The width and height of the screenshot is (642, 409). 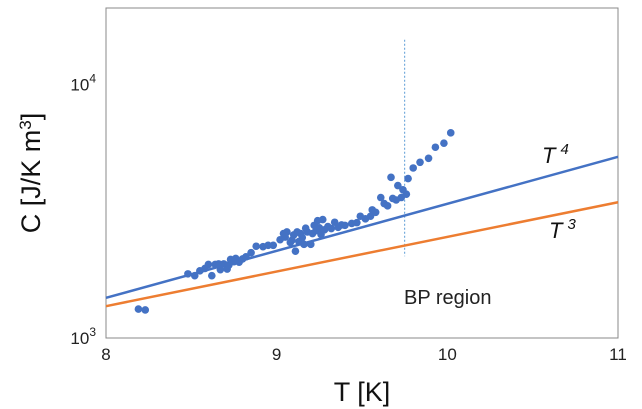 What do you see at coordinates (564, 149) in the screenshot?
I see `curve-label-t4-exp: 4` at bounding box center [564, 149].